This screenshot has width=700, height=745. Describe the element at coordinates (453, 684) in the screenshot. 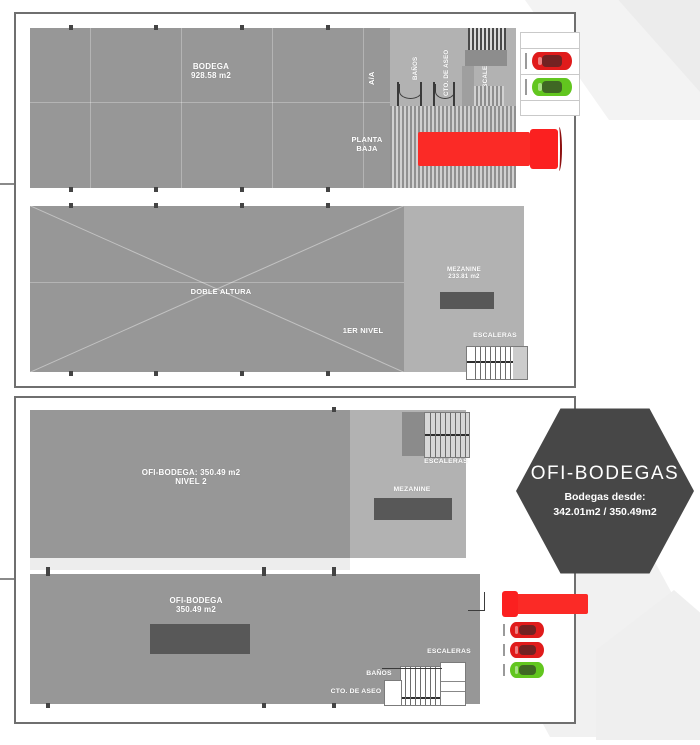

I see `stair-landing-pb` at that location.